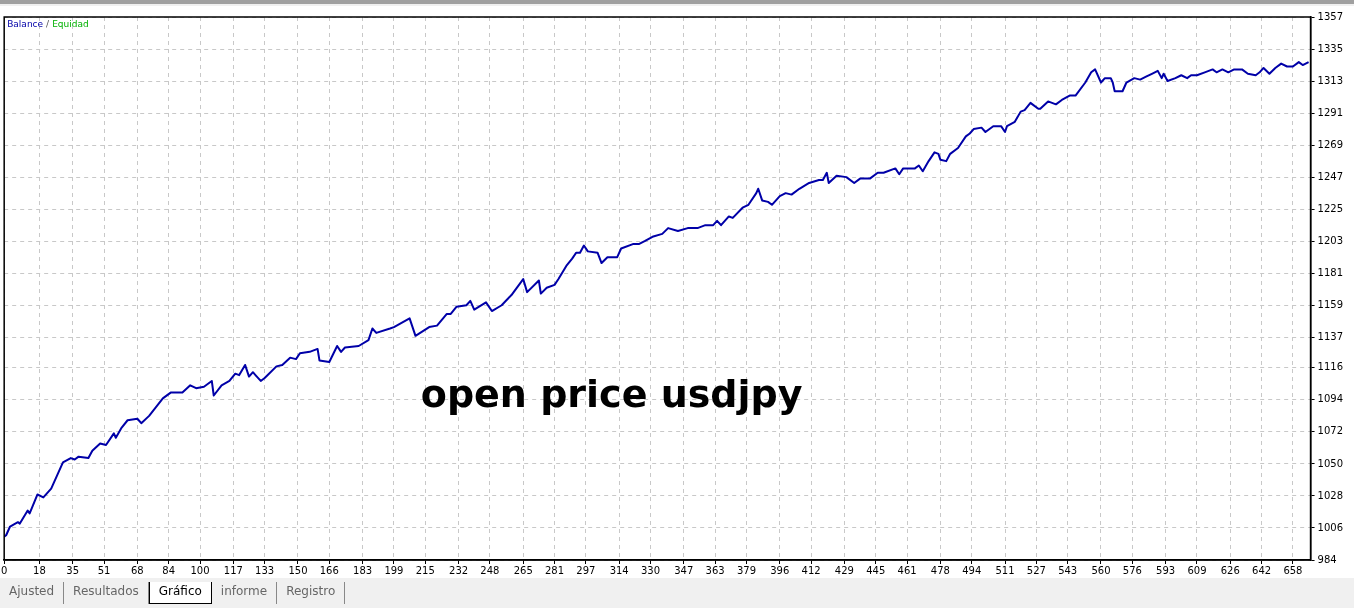 The width and height of the screenshot is (1354, 608). Describe the element at coordinates (32, 593) in the screenshot. I see `text: Ajusted` at that location.